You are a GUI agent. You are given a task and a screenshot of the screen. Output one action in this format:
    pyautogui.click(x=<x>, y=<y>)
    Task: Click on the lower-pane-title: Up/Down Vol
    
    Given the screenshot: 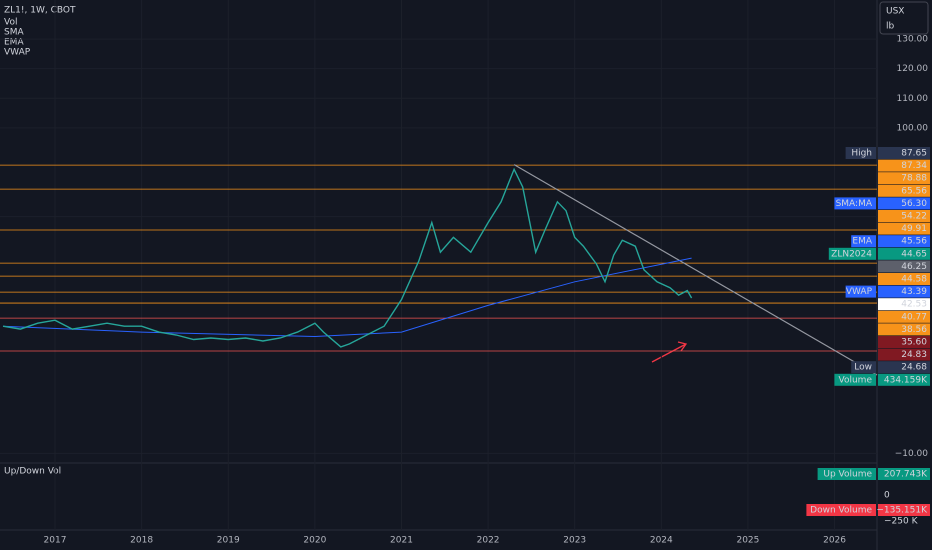 What is the action you would take?
    pyautogui.click(x=32, y=472)
    